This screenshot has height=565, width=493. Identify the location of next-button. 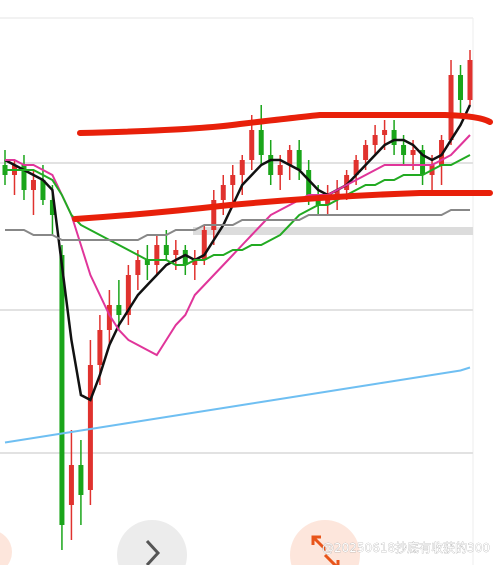
(152, 542).